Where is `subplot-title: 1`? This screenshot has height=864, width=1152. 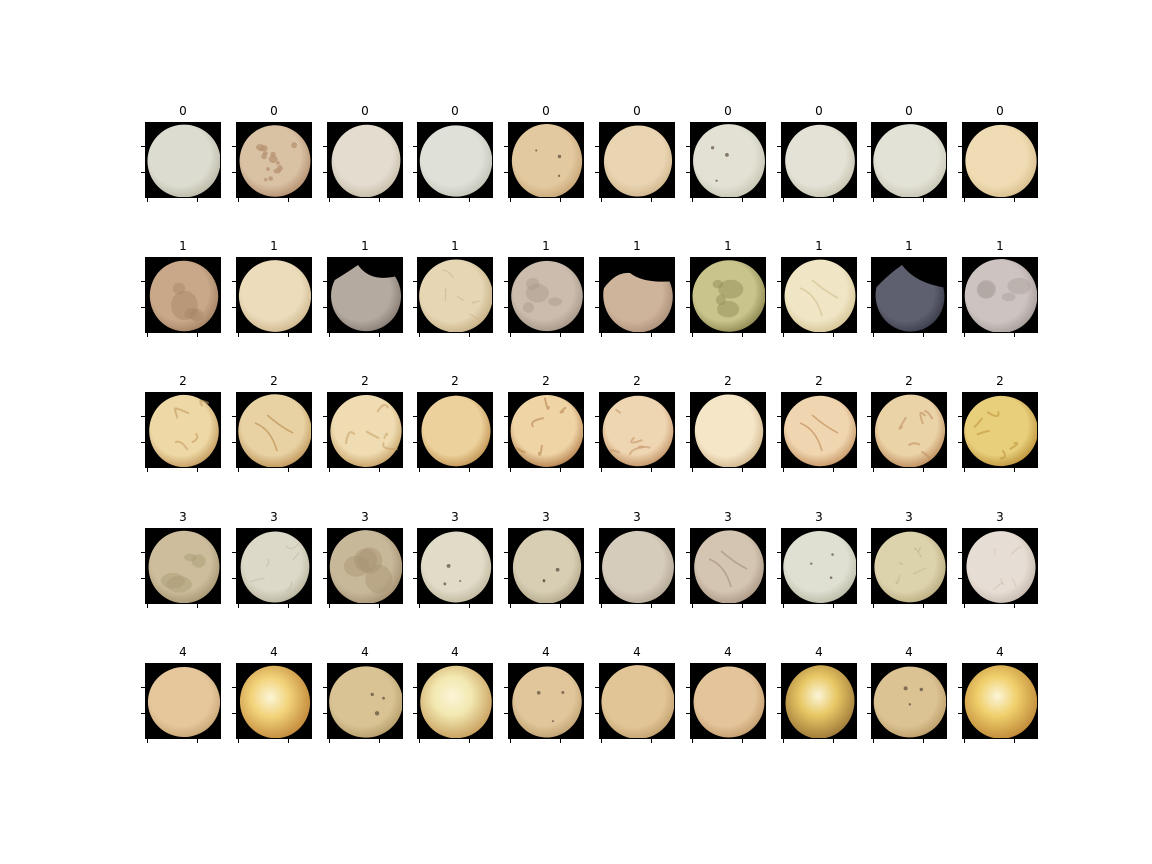
subplot-title: 1 is located at coordinates (1000, 246).